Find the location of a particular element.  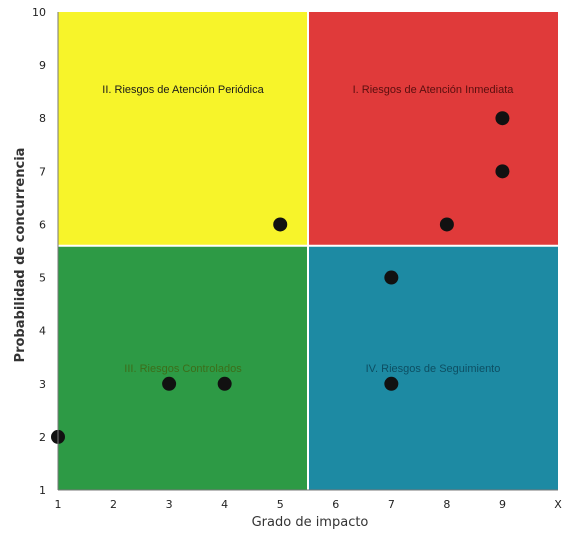

y-tick-label: 7 is located at coordinates (42, 171).